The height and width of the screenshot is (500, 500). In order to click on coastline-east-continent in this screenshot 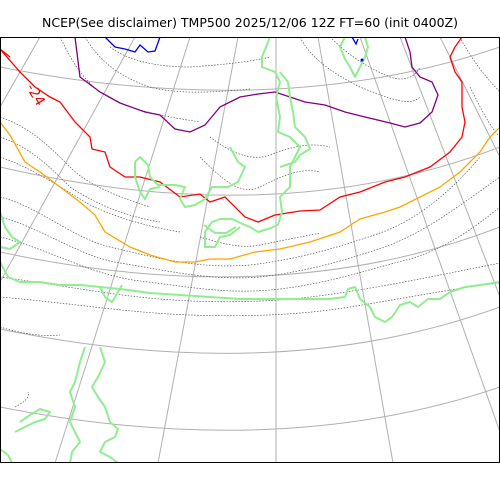, I will do `click(252, 142)`.